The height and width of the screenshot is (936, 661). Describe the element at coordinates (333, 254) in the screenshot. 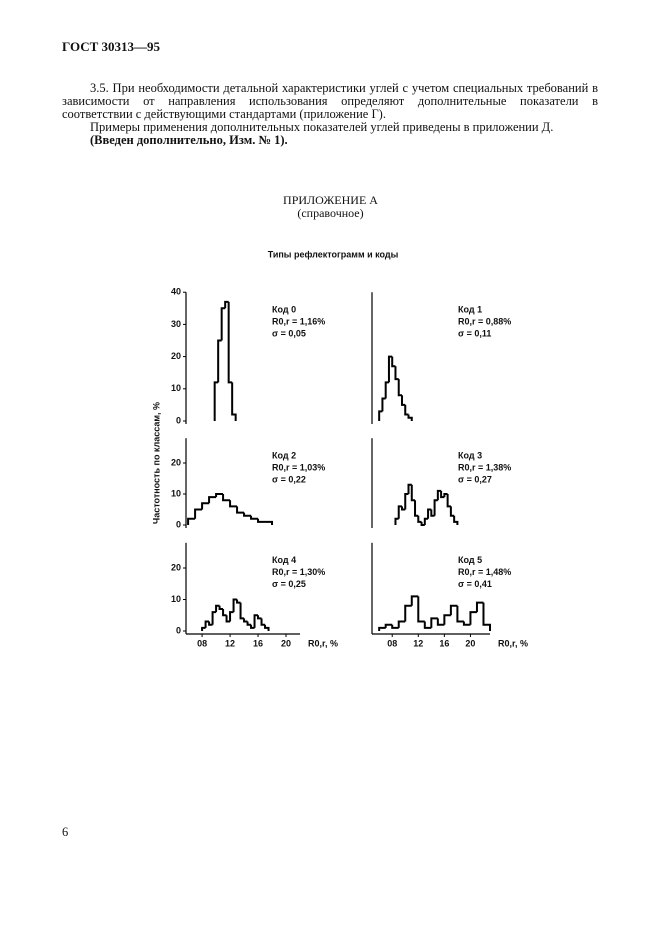

I see `figure-title: Типы рефлектограмм и коды` at that location.